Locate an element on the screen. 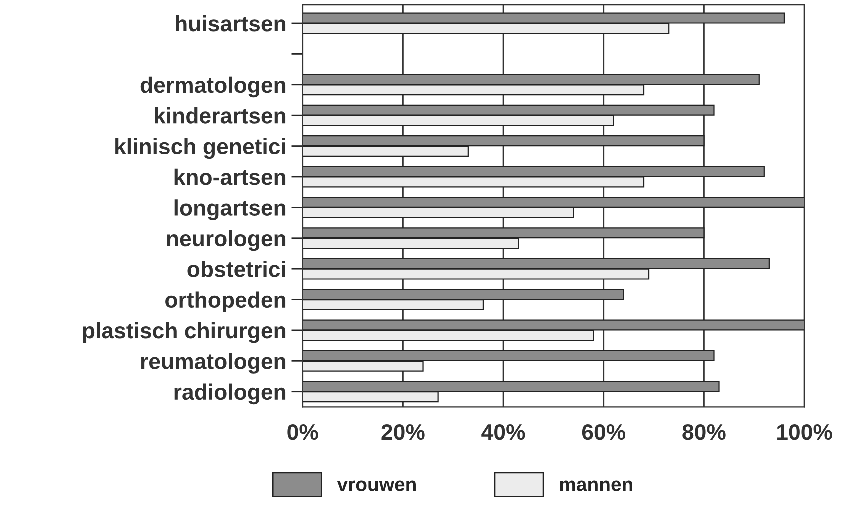 This screenshot has height=509, width=846. x-tick-label: 80% is located at coordinates (704, 432).